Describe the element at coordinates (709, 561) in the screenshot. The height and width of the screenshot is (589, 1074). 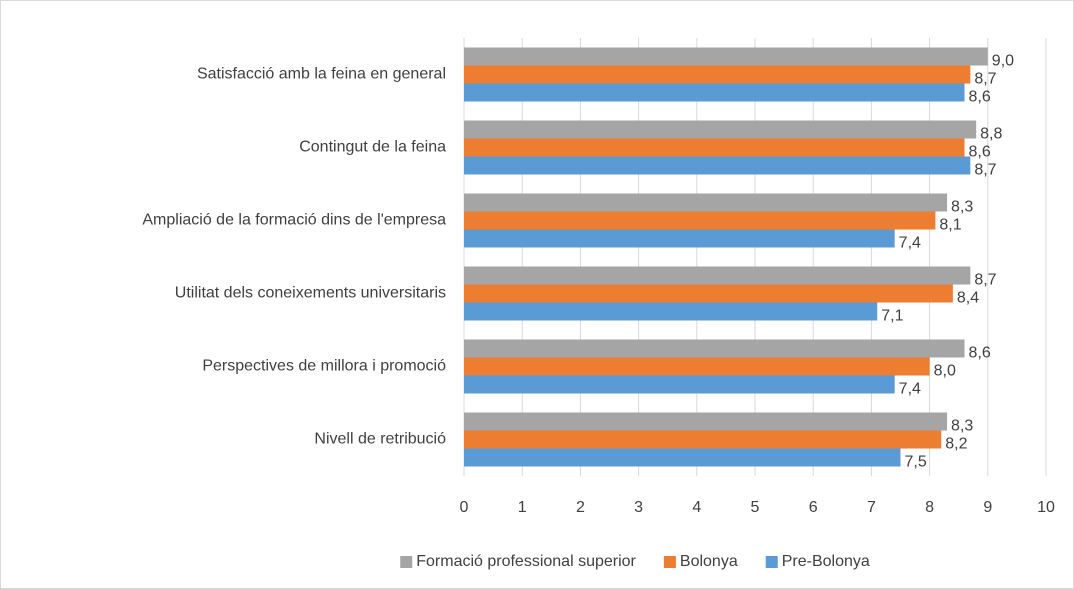
I see `legend-label: Bolonya` at that location.